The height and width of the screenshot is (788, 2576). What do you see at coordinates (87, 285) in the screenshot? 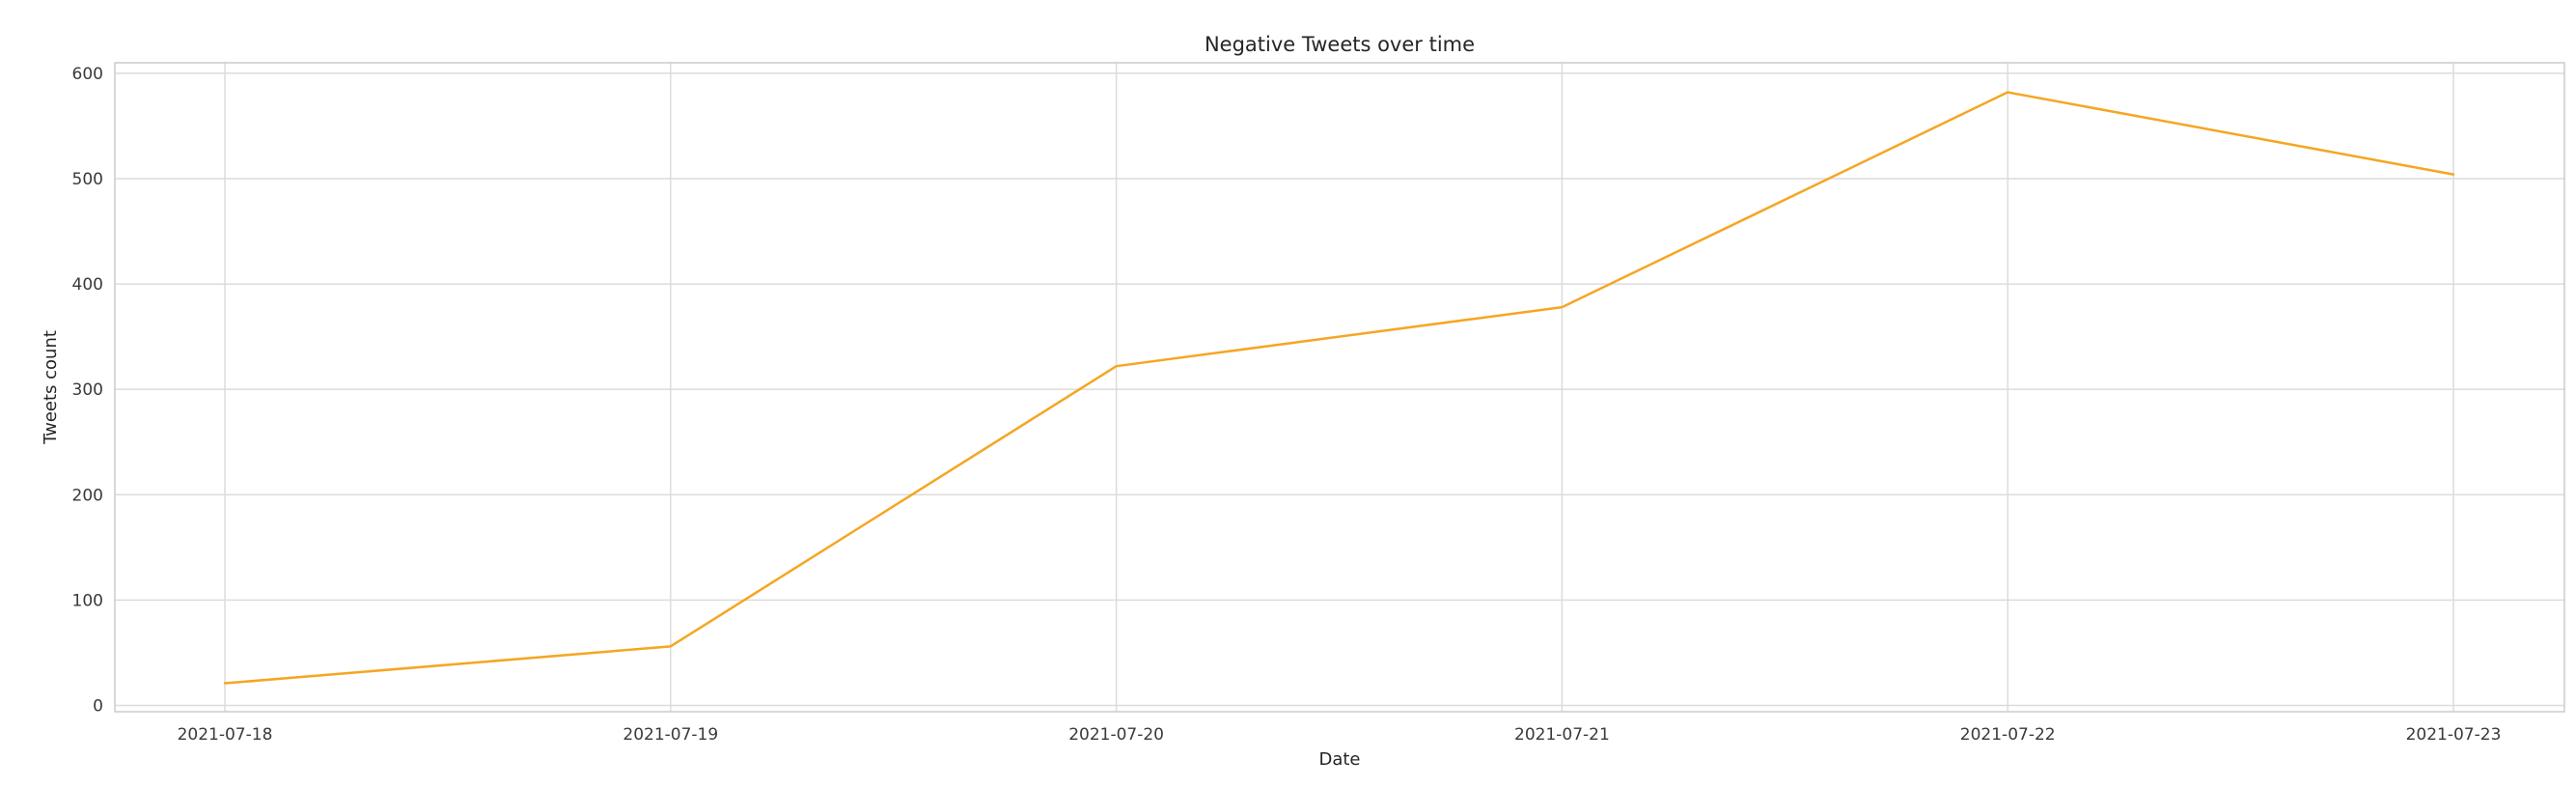
I see `y-tick-label: 400` at bounding box center [87, 285].